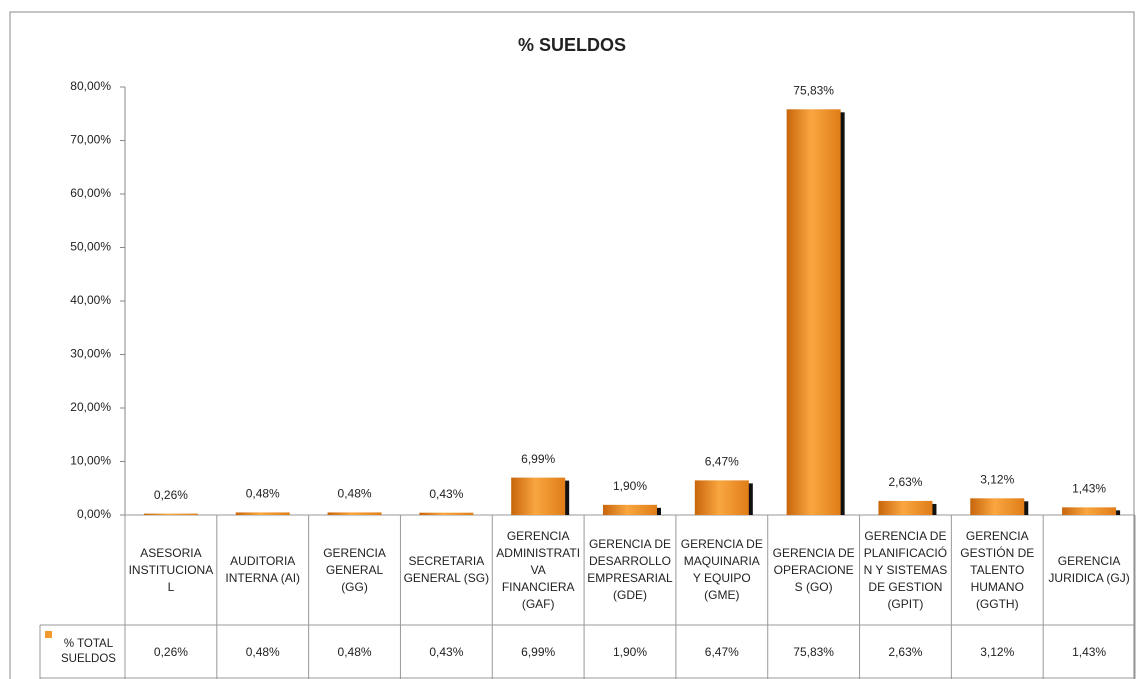 Image resolution: width=1145 pixels, height=679 pixels. I want to click on table-value: 75,83%, so click(813, 651).